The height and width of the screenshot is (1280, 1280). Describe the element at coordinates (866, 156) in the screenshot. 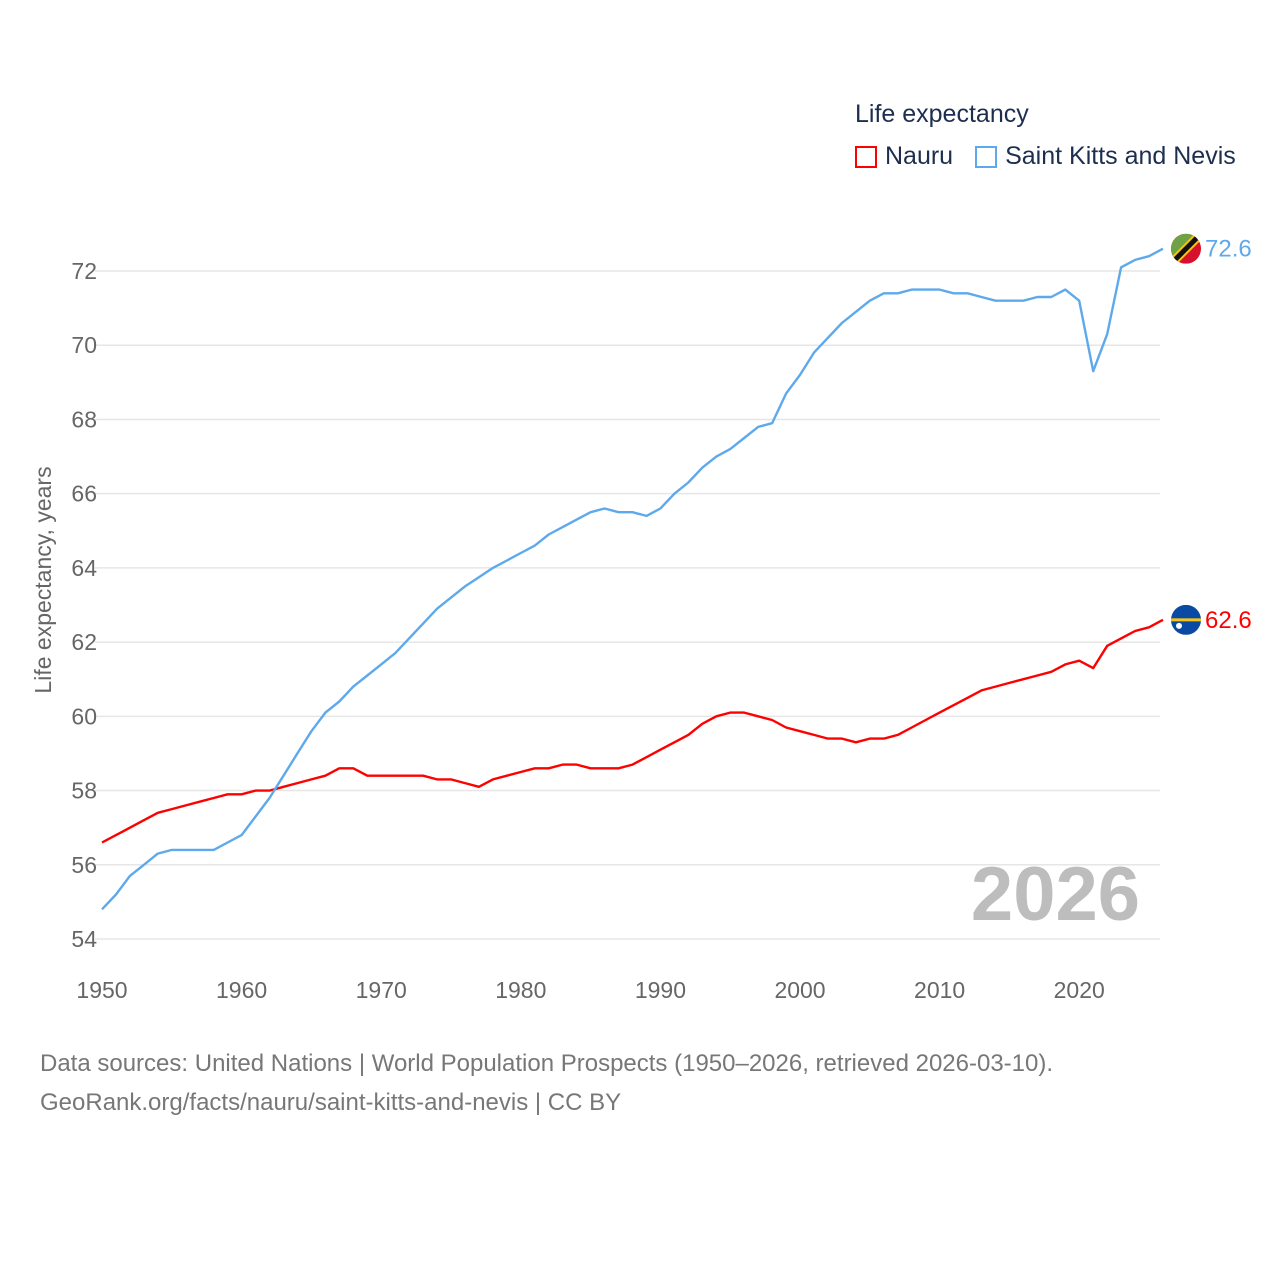

I see `legend-swatch-nauru` at that location.